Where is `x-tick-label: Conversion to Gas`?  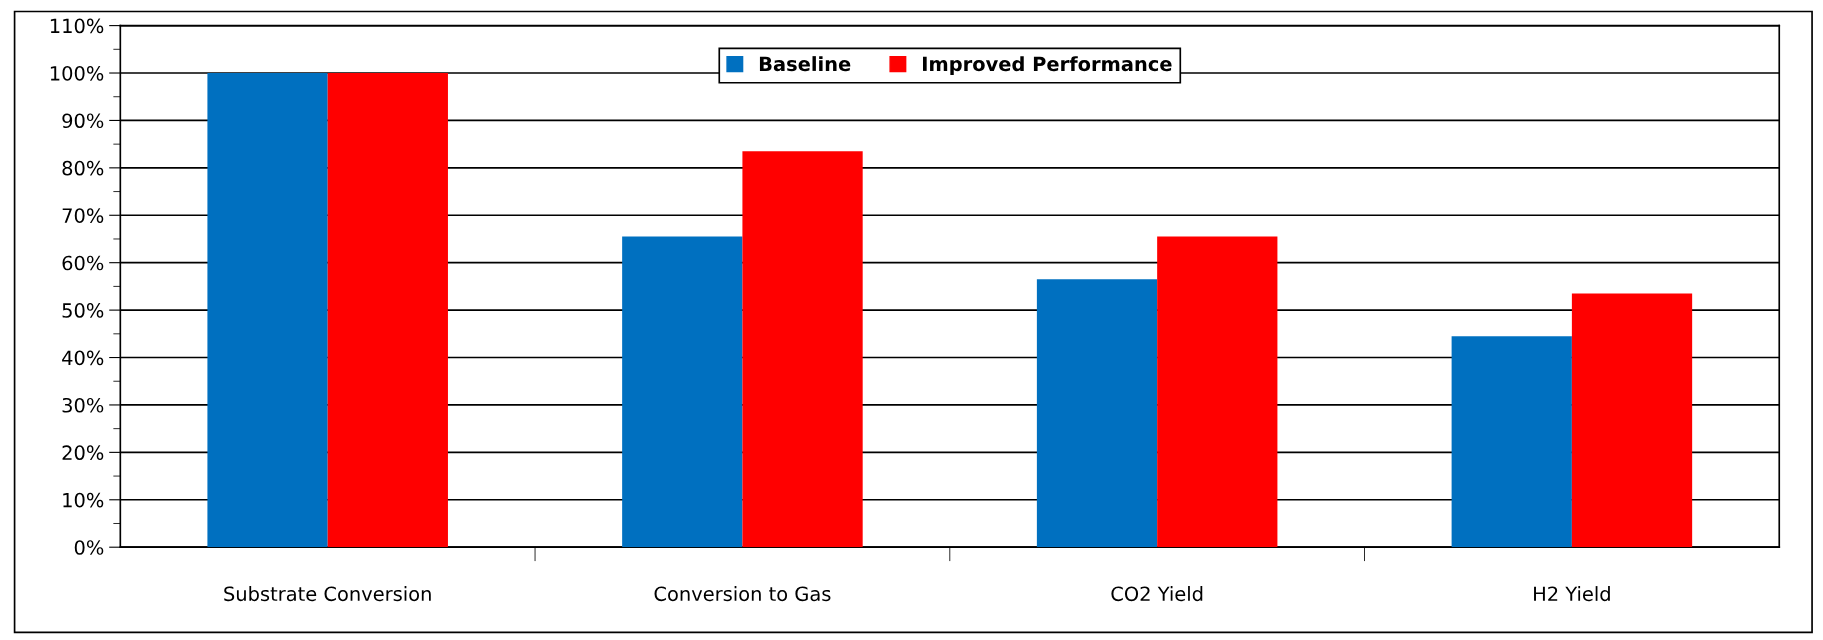 x-tick-label: Conversion to Gas is located at coordinates (742, 594).